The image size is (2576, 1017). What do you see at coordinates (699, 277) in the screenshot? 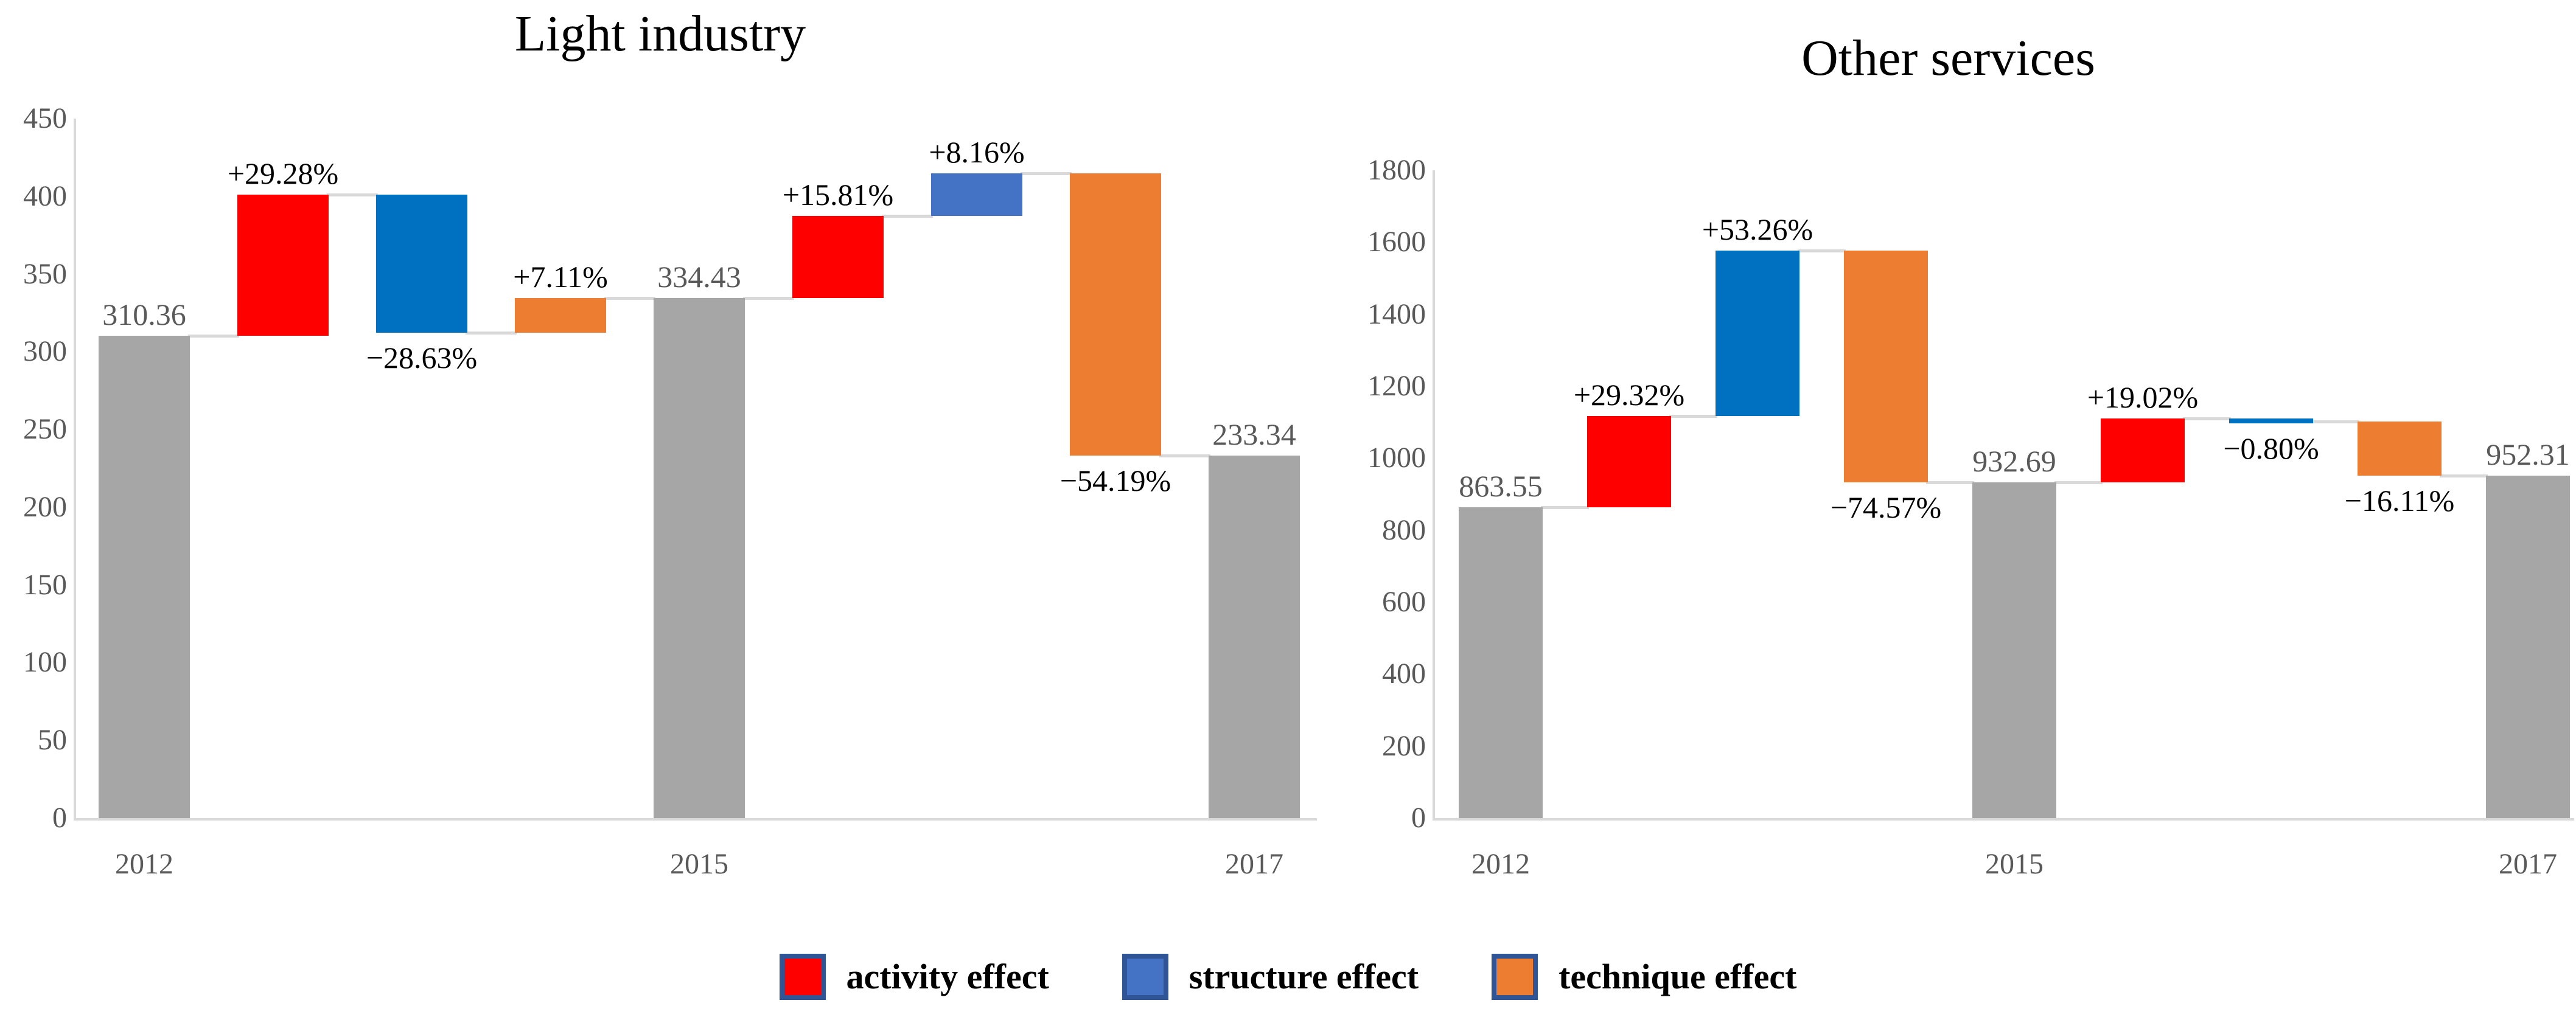
I see `bar-value-label: 334.43` at bounding box center [699, 277].